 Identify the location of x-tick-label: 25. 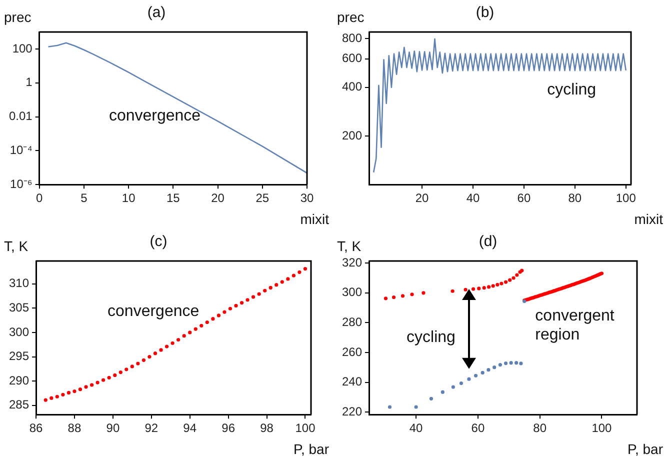
(263, 198).